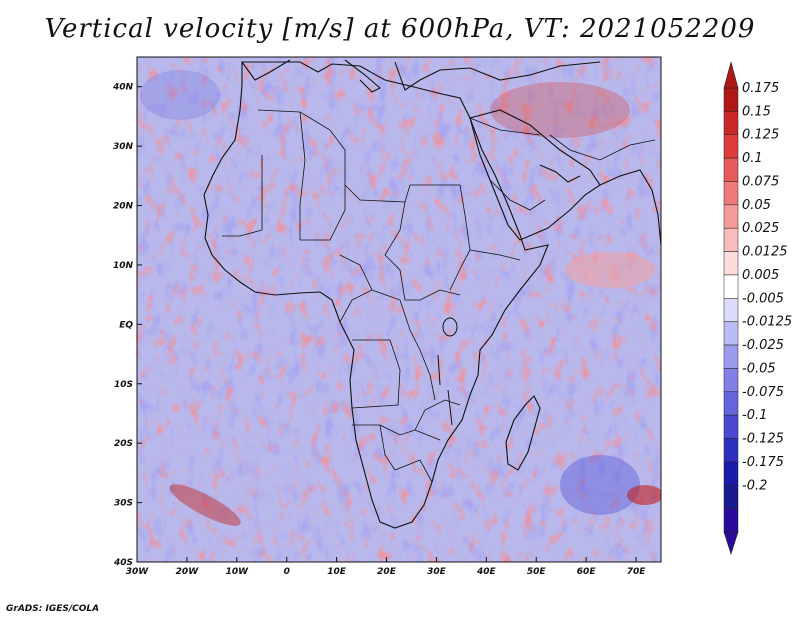  Describe the element at coordinates (123, 88) in the screenshot. I see `lat-tick-label: 40N` at that location.